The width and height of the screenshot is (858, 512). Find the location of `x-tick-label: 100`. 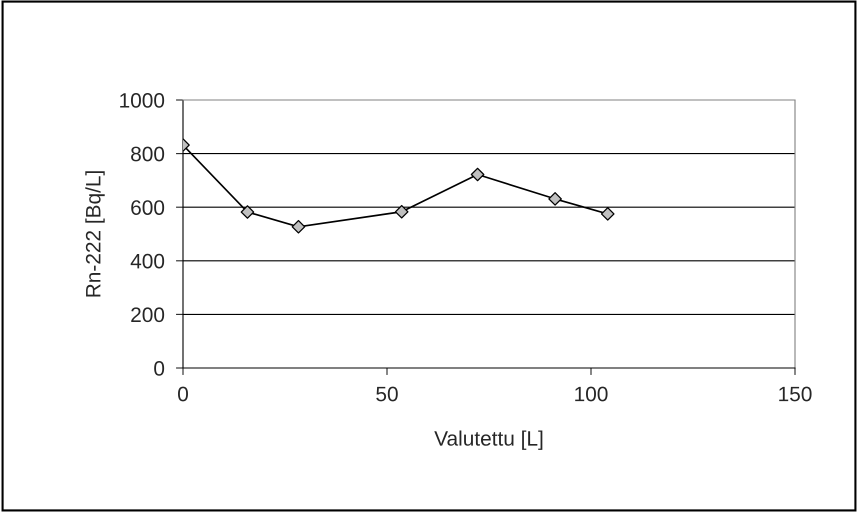

x-tick-label: 100 is located at coordinates (591, 394).